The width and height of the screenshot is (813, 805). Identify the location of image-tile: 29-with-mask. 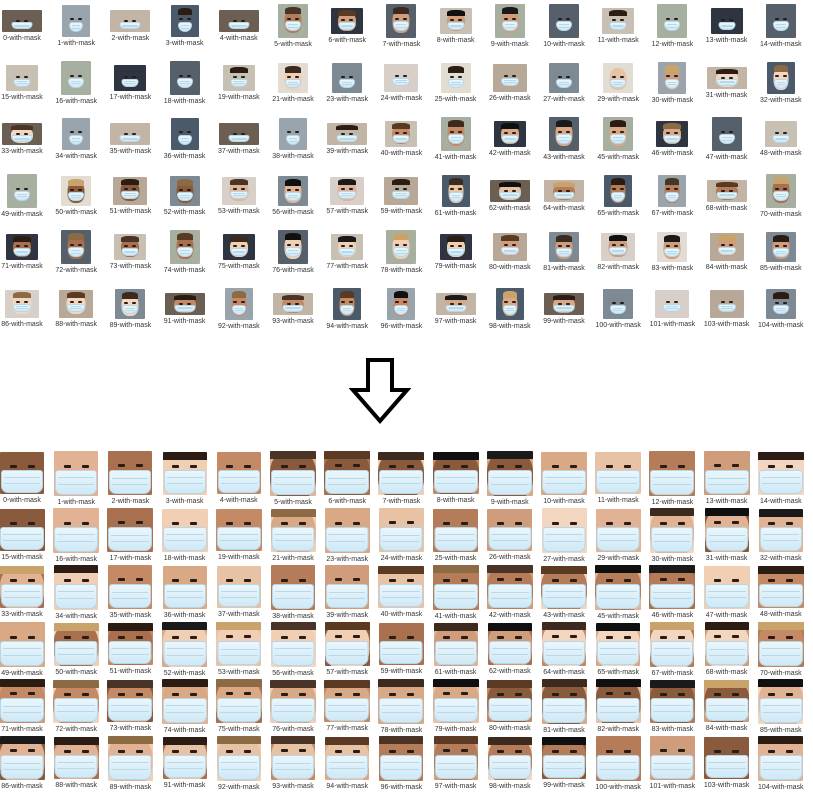
(618, 82).